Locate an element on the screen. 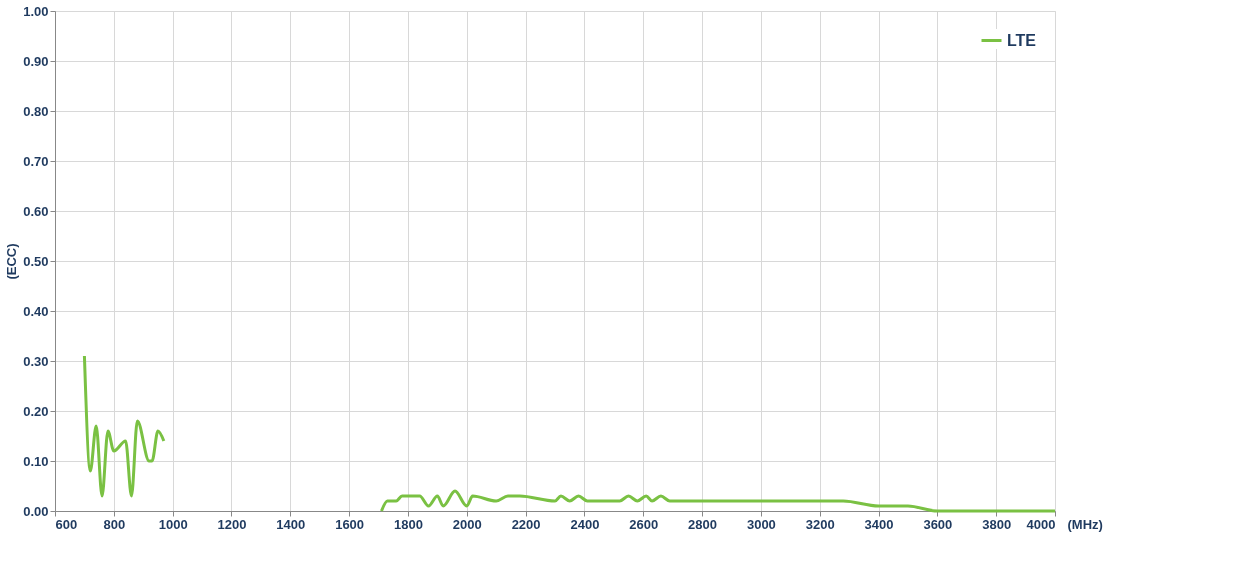 This screenshot has height=581, width=1239. y-tick-label: 0.60 is located at coordinates (36, 211).